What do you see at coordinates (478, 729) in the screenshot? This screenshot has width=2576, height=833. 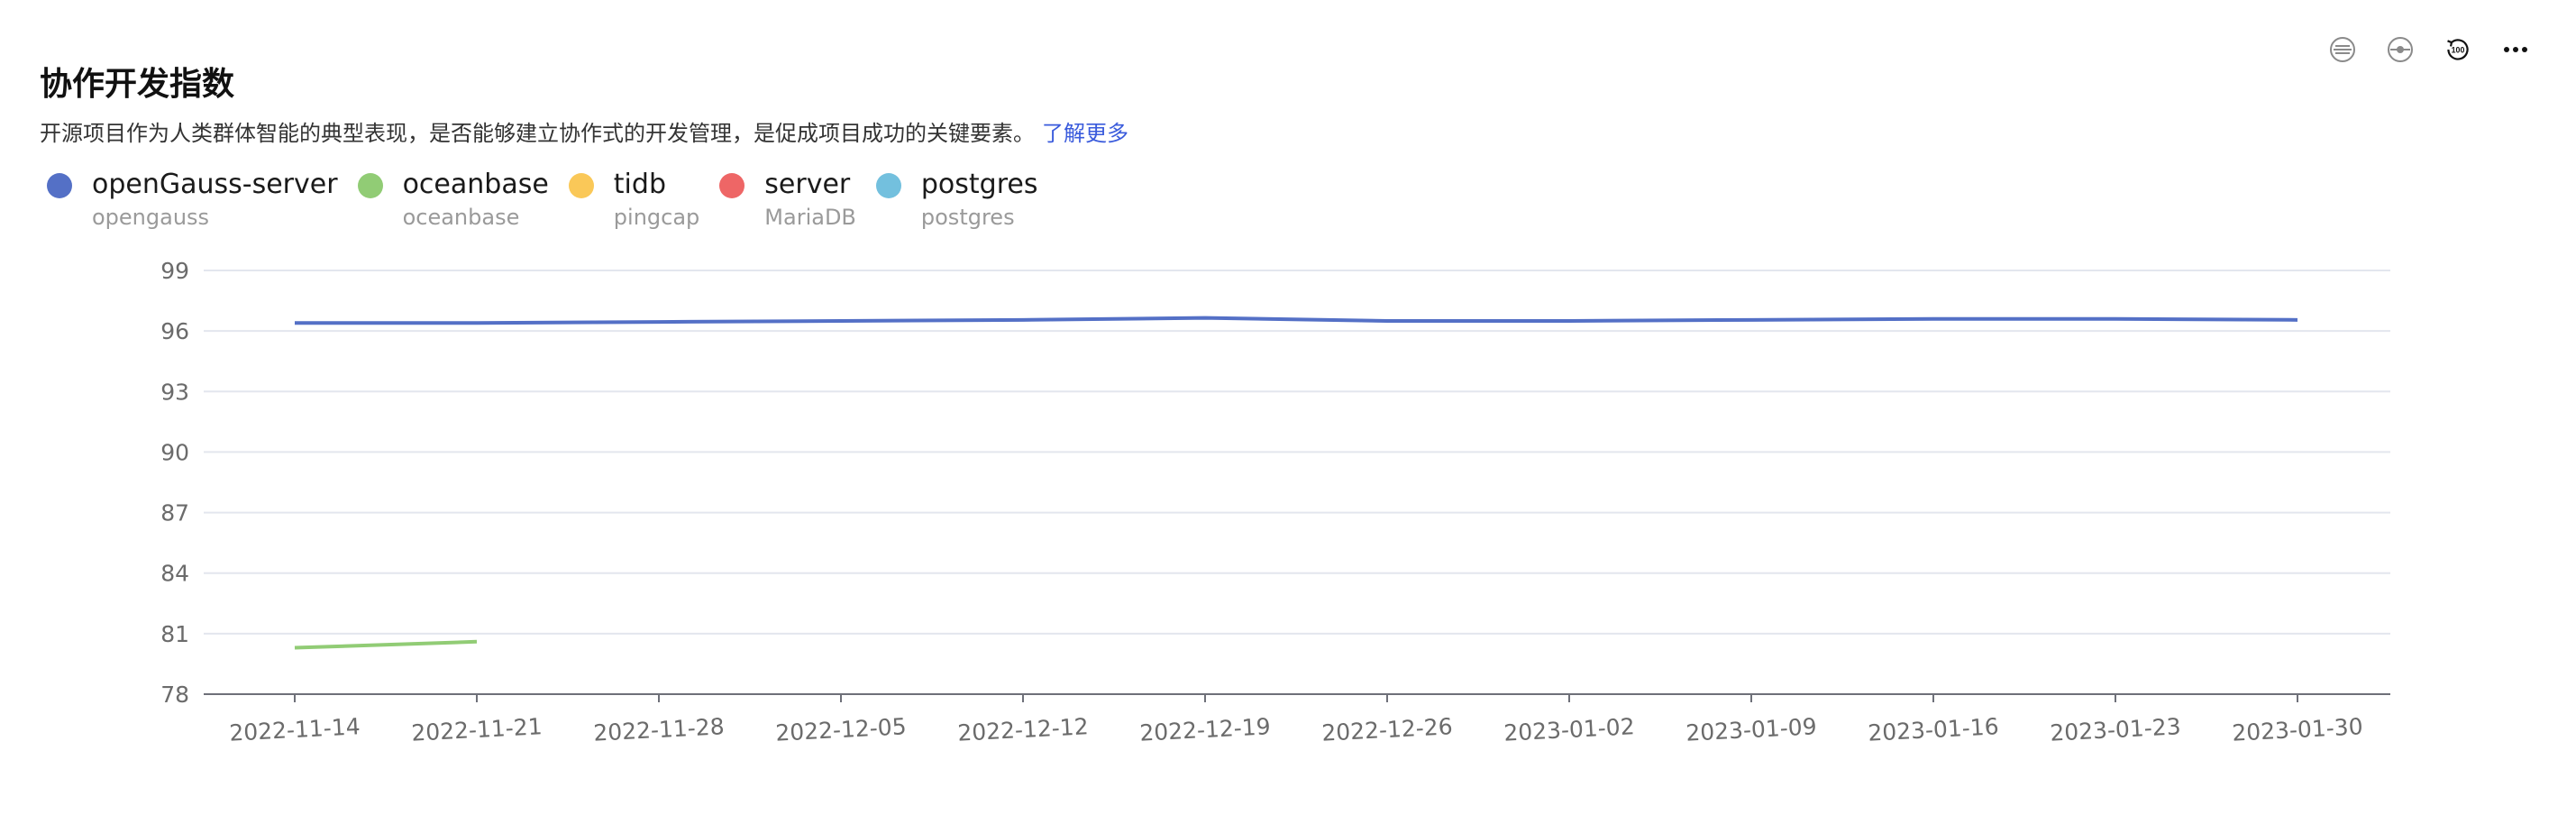 I see `x-tick-label: 2022-11-21` at bounding box center [478, 729].